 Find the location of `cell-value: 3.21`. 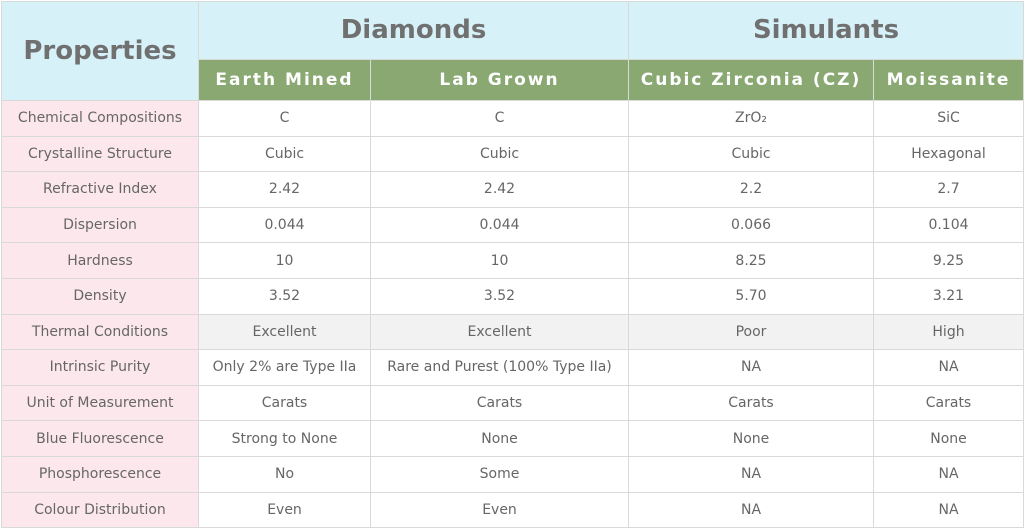

cell-value: 3.21 is located at coordinates (948, 296).